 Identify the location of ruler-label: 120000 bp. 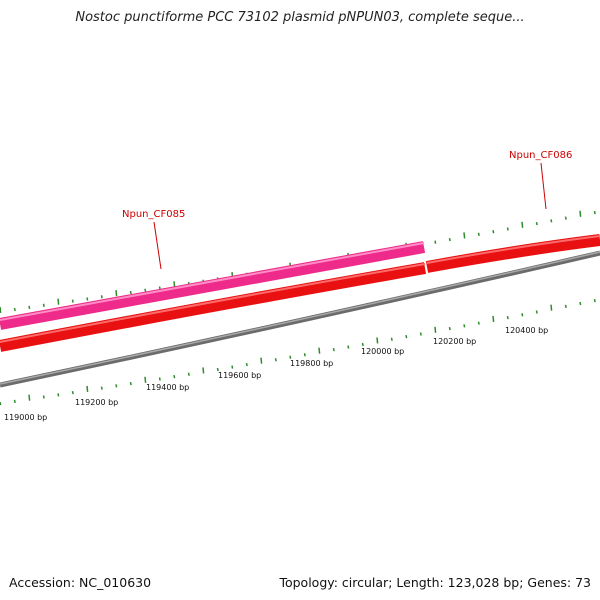
(382, 351).